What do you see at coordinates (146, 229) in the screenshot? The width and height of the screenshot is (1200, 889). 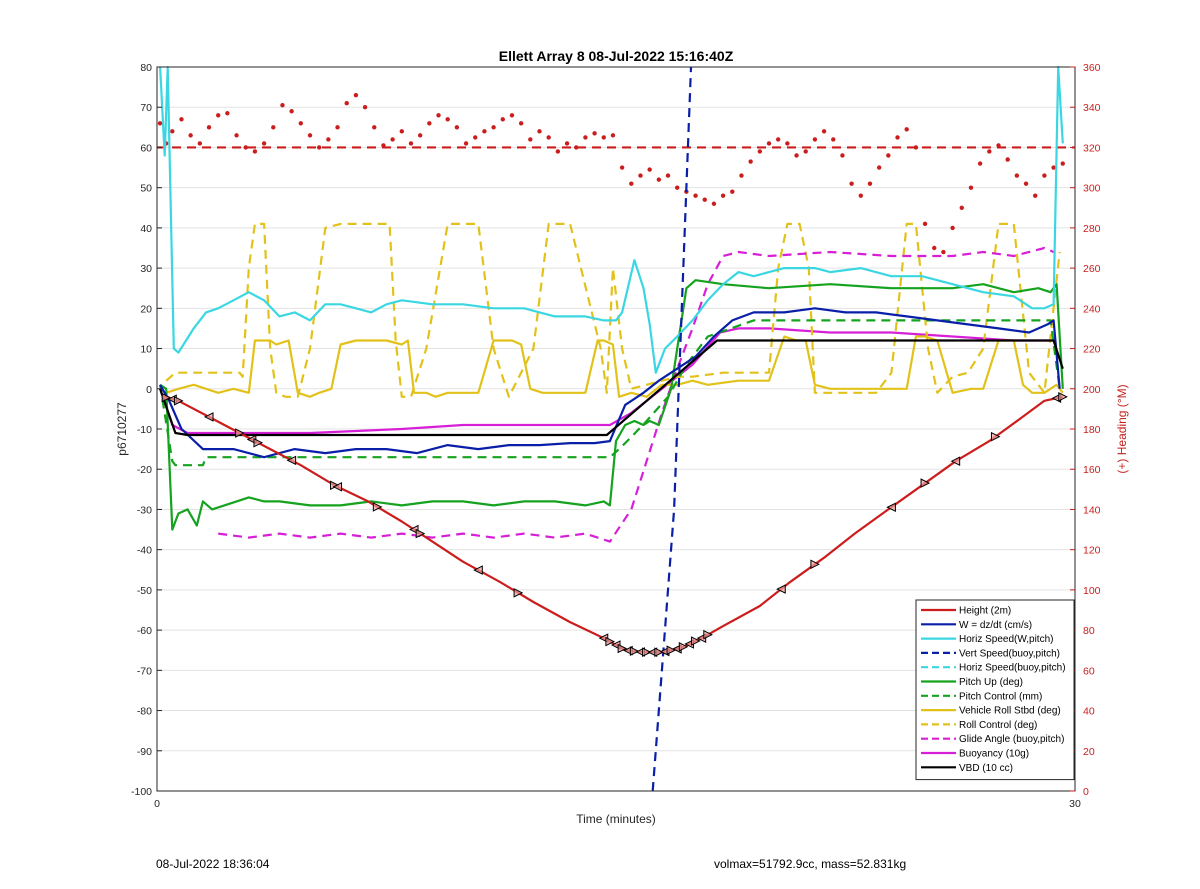 I see `y-tick-label: 40` at bounding box center [146, 229].